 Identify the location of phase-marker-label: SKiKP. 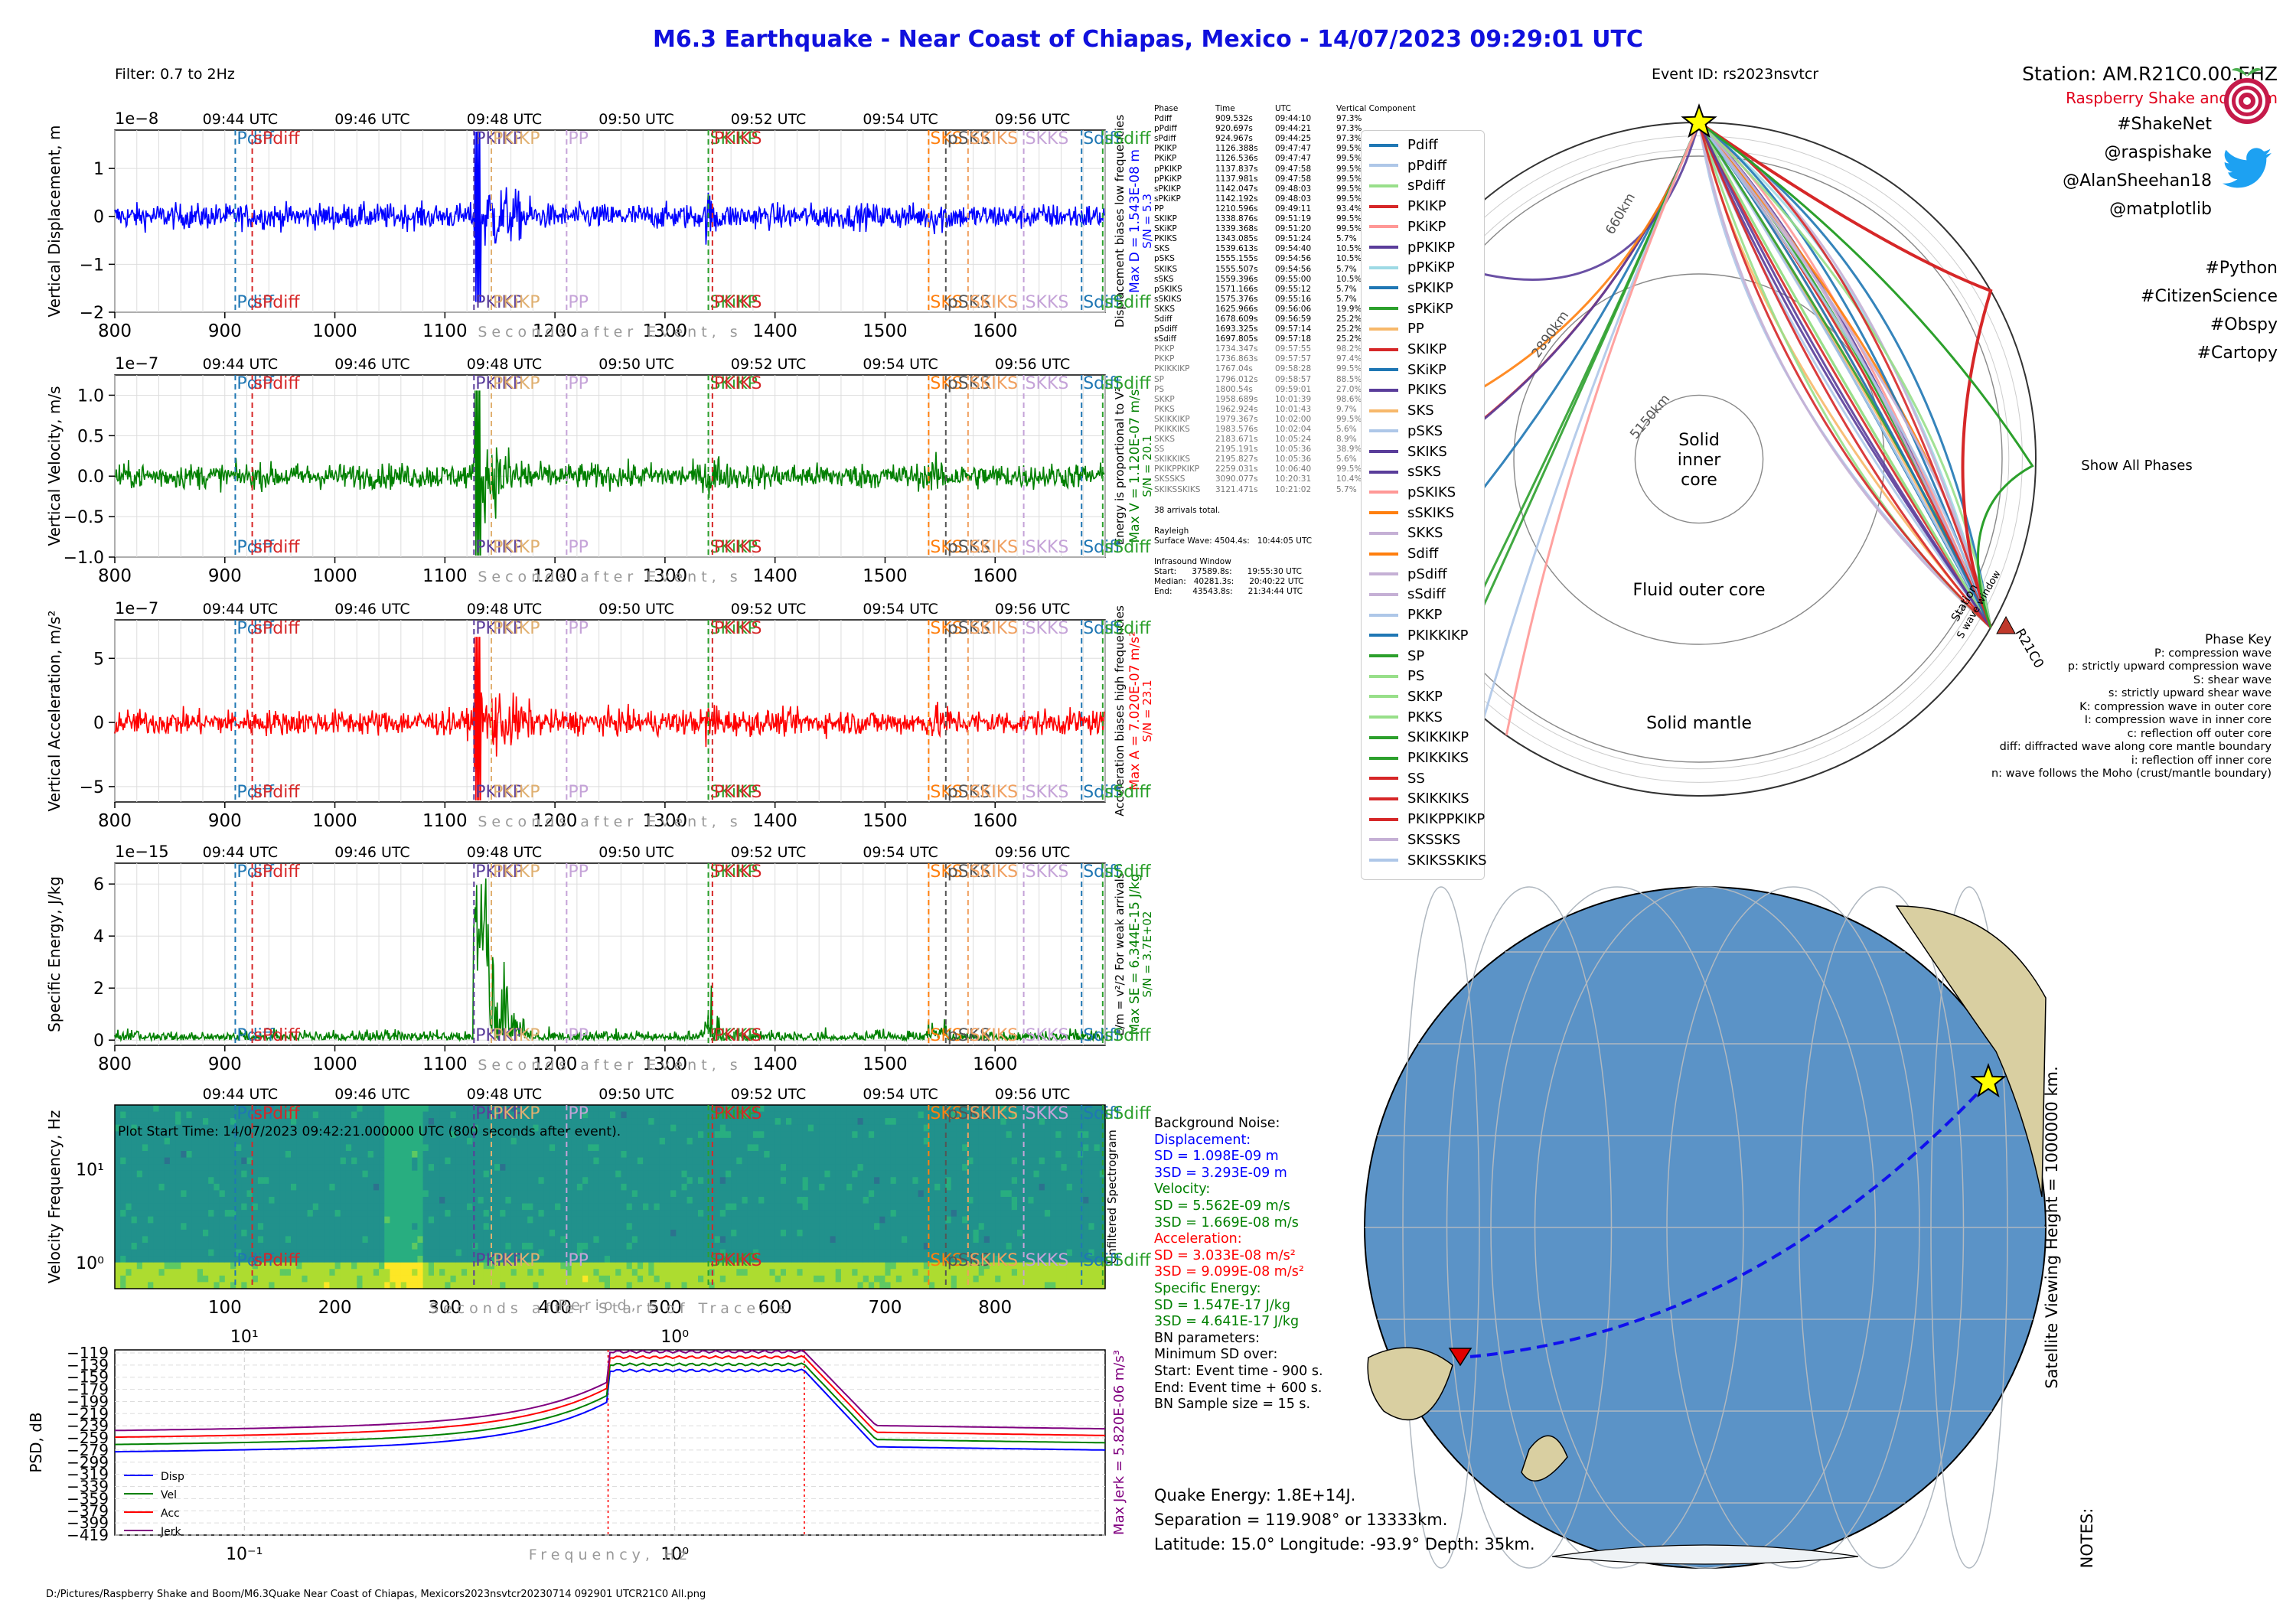
(734, 1035).